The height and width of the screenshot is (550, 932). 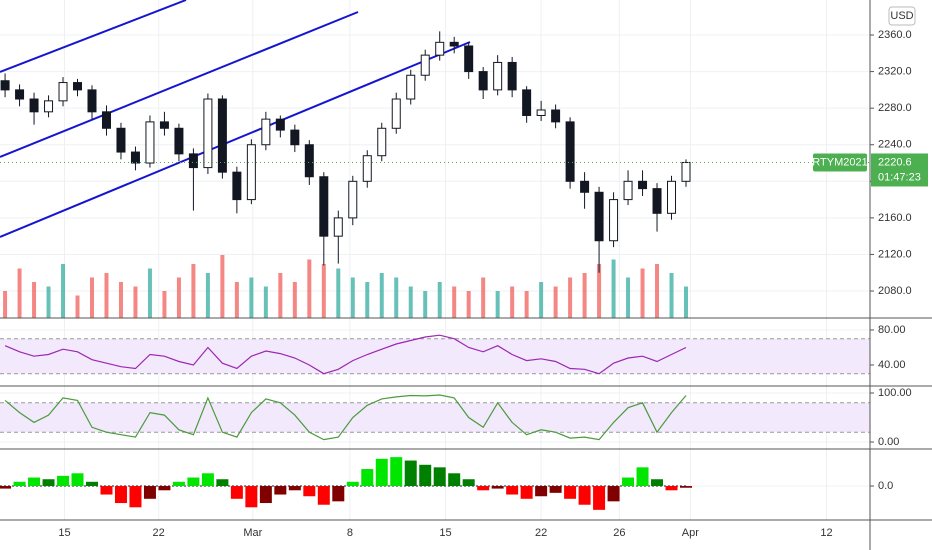 I want to click on currency-box, so click(x=902, y=16).